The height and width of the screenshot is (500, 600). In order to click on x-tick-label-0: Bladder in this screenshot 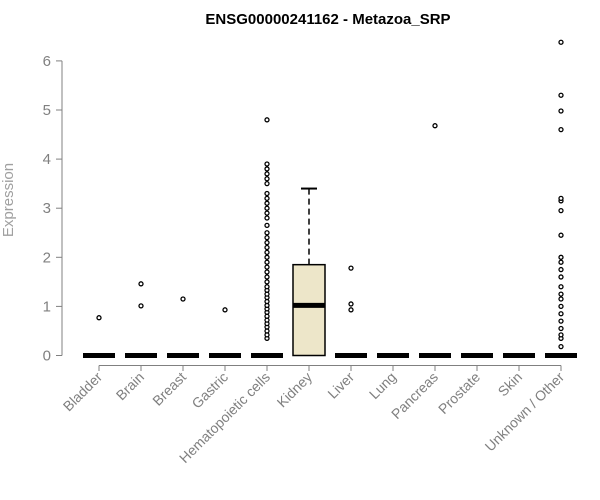, I will do `click(83, 392)`.